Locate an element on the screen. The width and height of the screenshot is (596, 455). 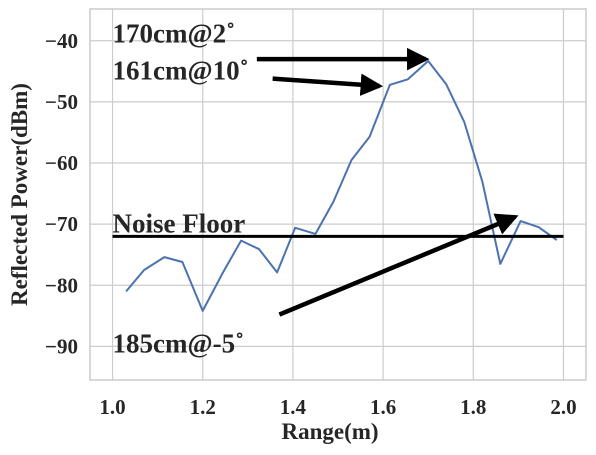
annotation-label-a161: 161cm@10˚ is located at coordinates (181, 70).